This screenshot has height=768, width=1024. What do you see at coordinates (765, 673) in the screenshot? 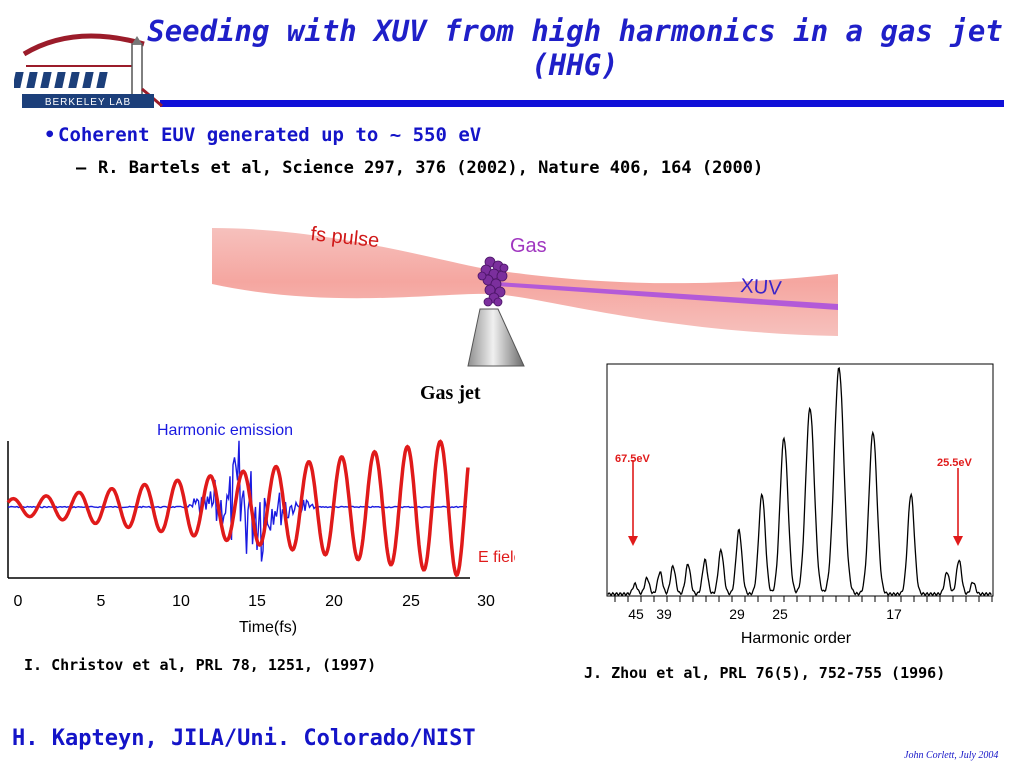
I see `reference-zhou: J. Zhou et al, PRL 76(5), 752-755 (1996)` at bounding box center [765, 673].